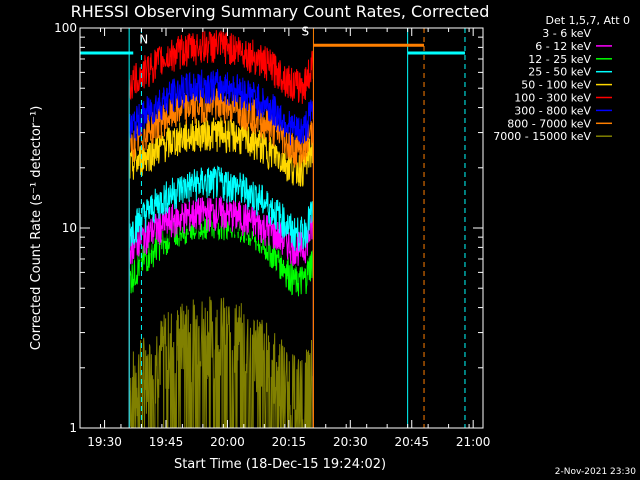 Image resolution: width=640 pixels, height=480 pixels. Describe the element at coordinates (556, 85) in the screenshot. I see `legend-entry-label: 50 - 100 keV` at that location.